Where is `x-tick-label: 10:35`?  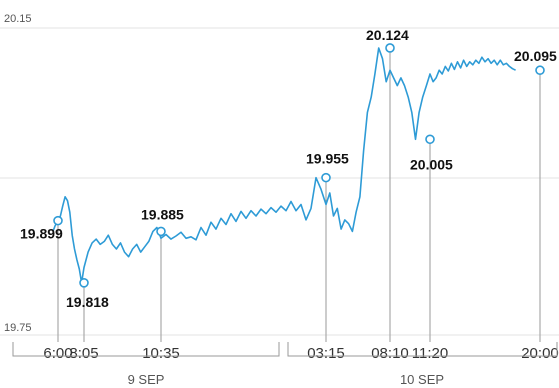
x-tick-label: 10:35 is located at coordinates (161, 353).